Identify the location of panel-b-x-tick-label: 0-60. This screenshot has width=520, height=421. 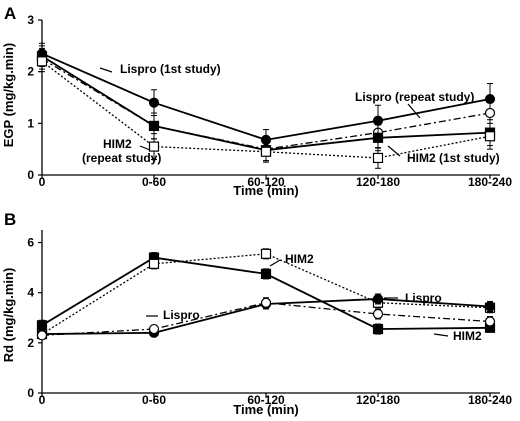
(154, 400).